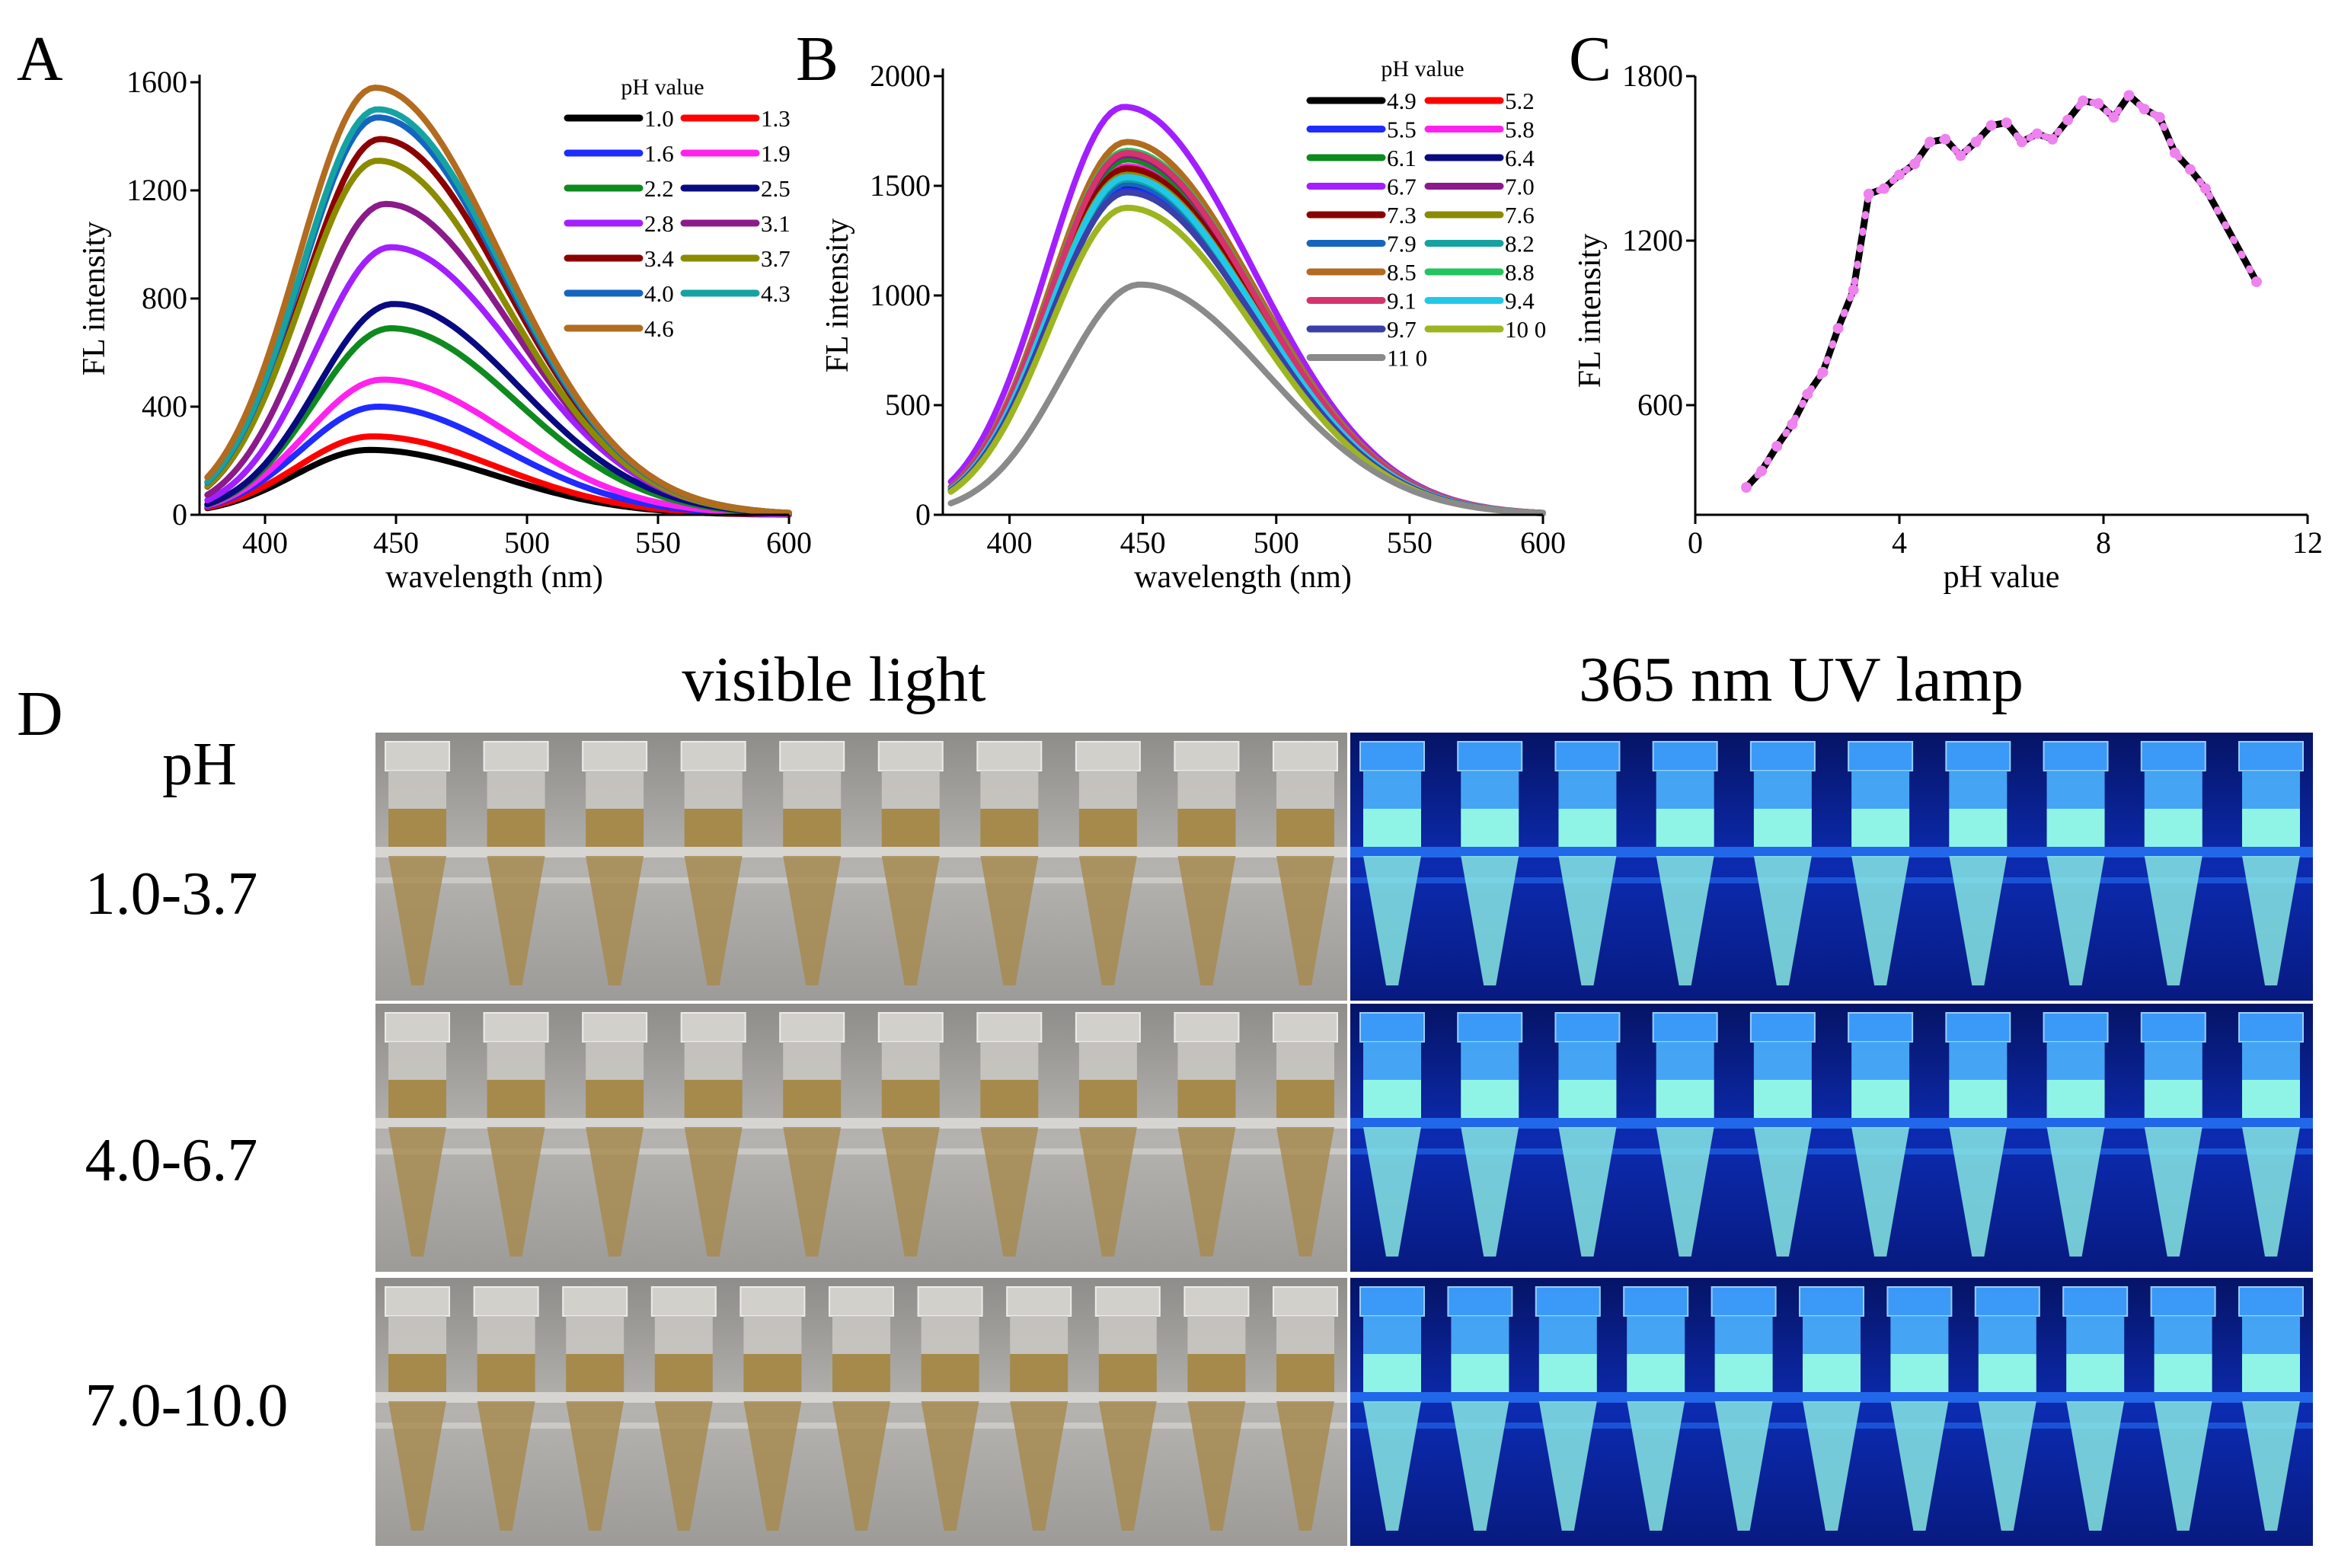  What do you see at coordinates (1961, 155) in the screenshot?
I see `panel-c-point-ph-5.2` at bounding box center [1961, 155].